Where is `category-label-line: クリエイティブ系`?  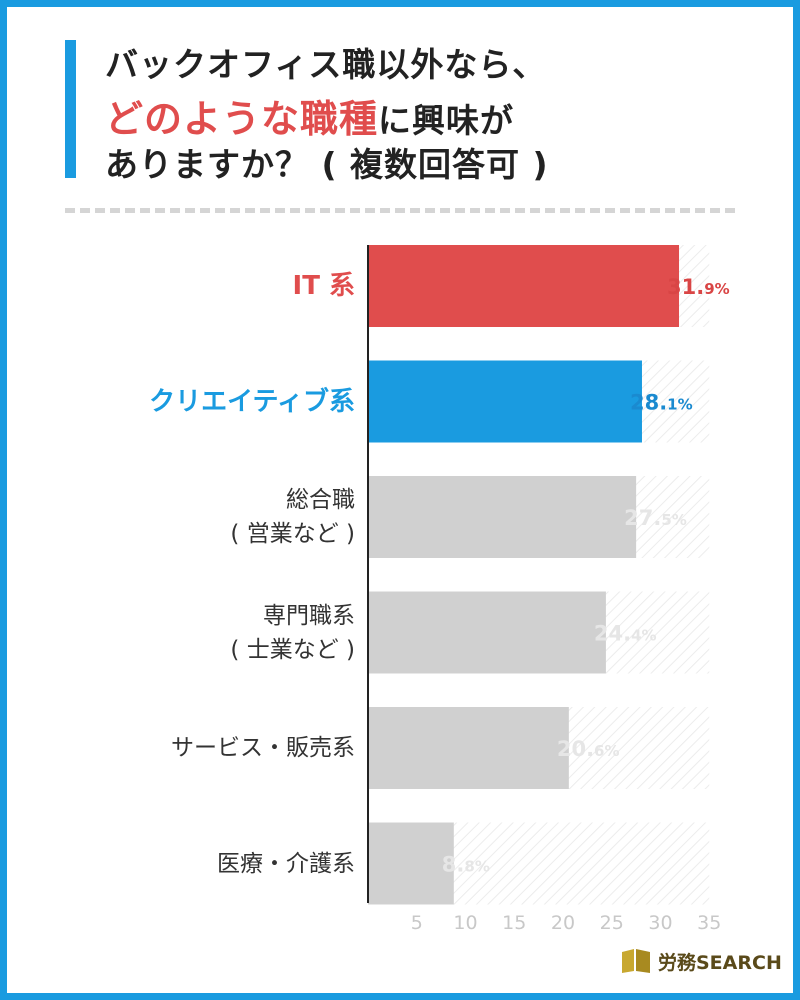
category-label-line: クリエイティブ系 is located at coordinates (252, 401).